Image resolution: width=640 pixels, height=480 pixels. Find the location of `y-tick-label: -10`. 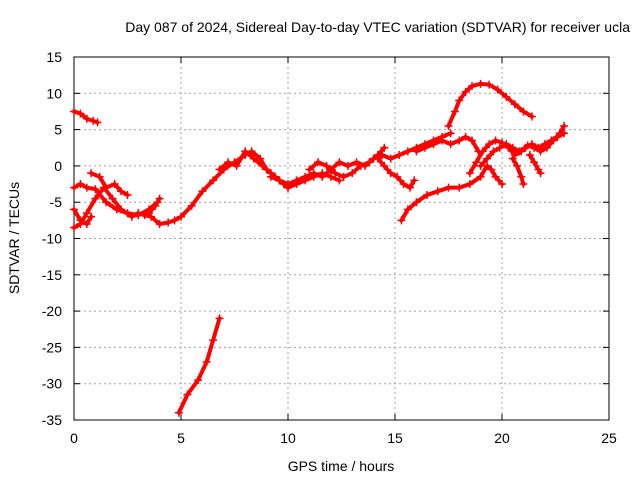

y-tick-label: -10 is located at coordinates (52, 239).